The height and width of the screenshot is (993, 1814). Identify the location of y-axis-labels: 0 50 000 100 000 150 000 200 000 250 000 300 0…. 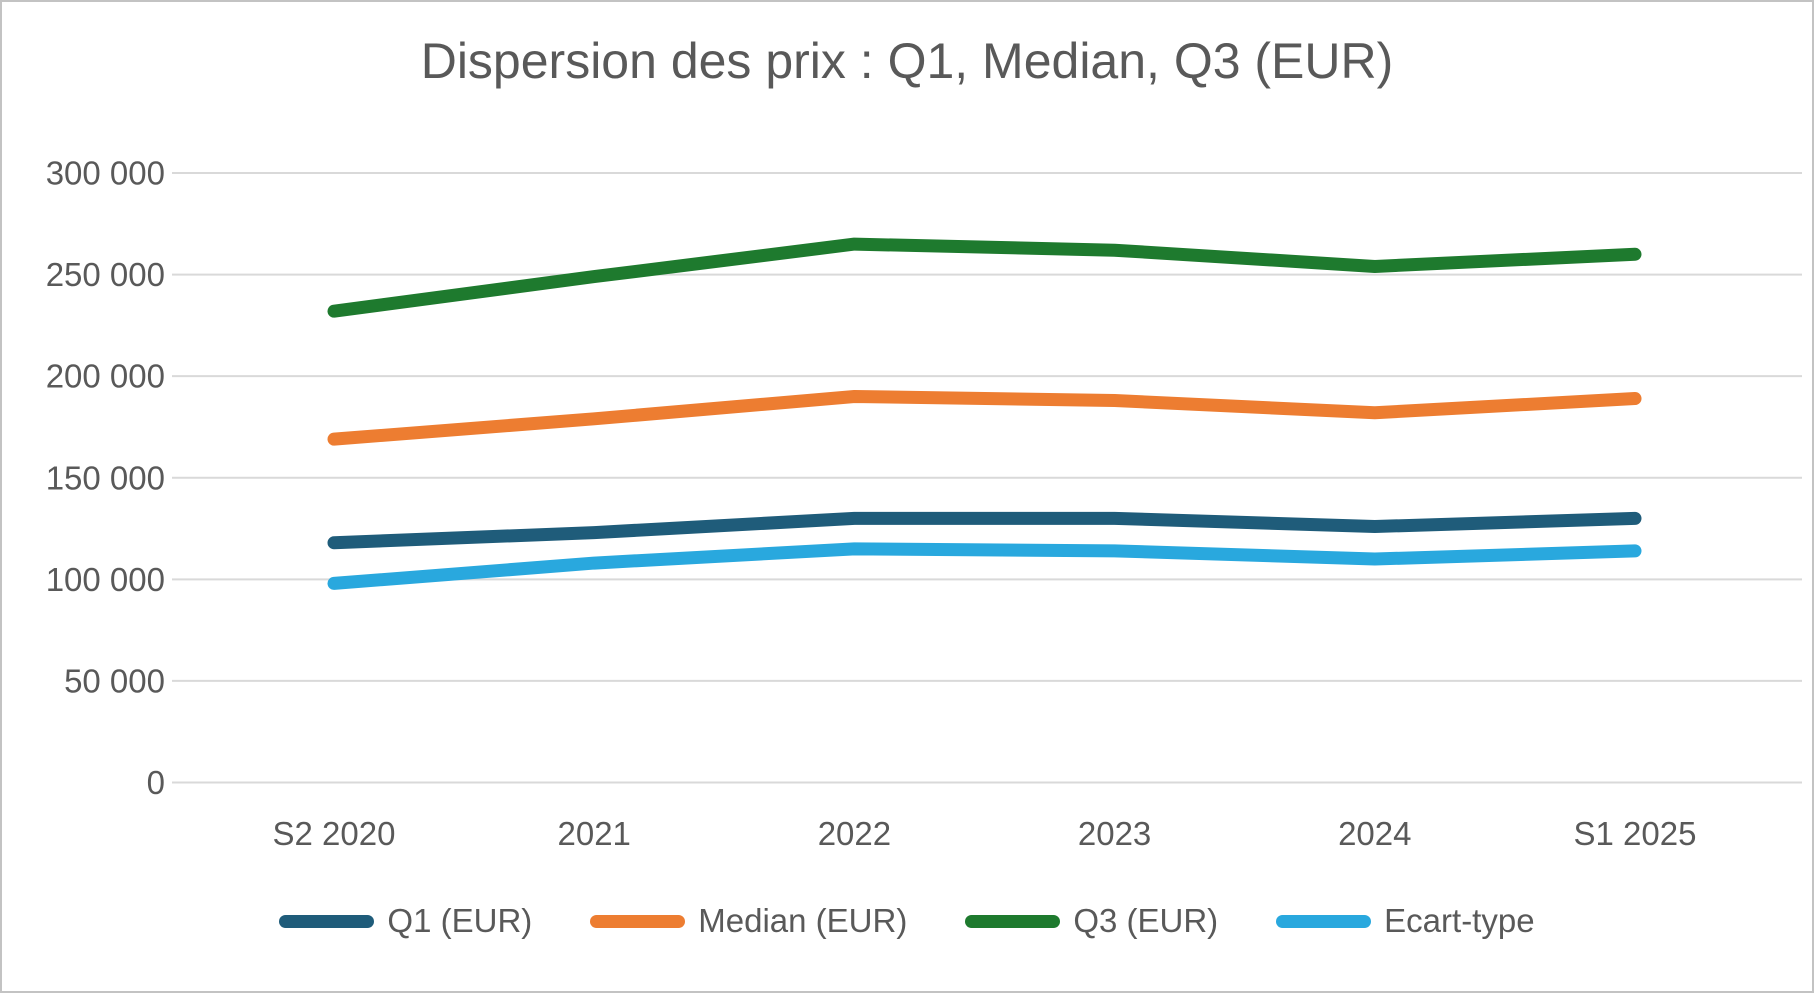
(105, 478).